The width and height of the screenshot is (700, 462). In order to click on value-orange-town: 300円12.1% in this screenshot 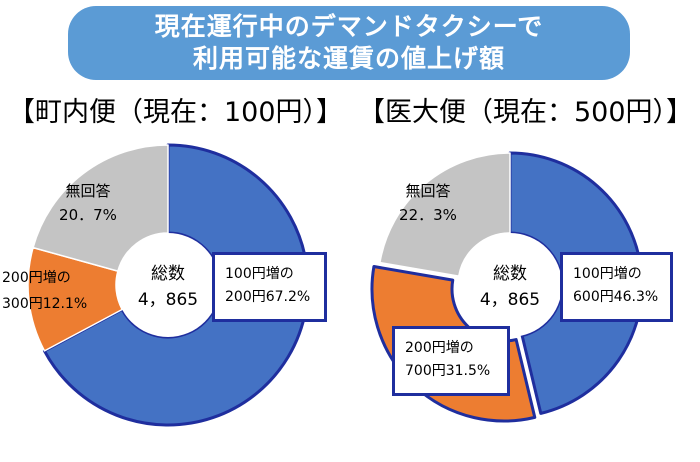, I will do `click(44, 304)`.